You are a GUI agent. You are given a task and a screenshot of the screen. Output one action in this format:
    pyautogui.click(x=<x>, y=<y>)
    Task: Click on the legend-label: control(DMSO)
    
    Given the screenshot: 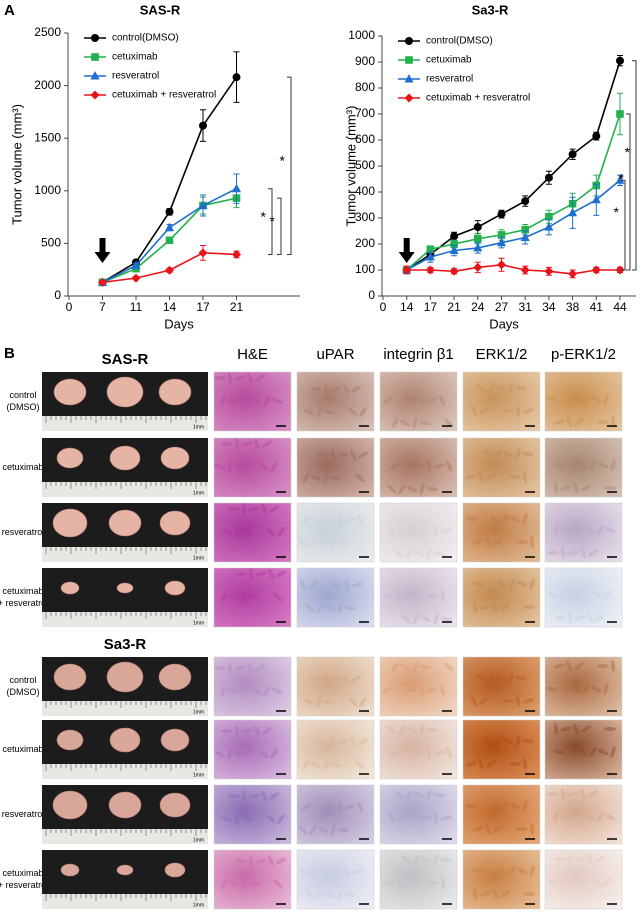 What is the action you would take?
    pyautogui.click(x=459, y=41)
    